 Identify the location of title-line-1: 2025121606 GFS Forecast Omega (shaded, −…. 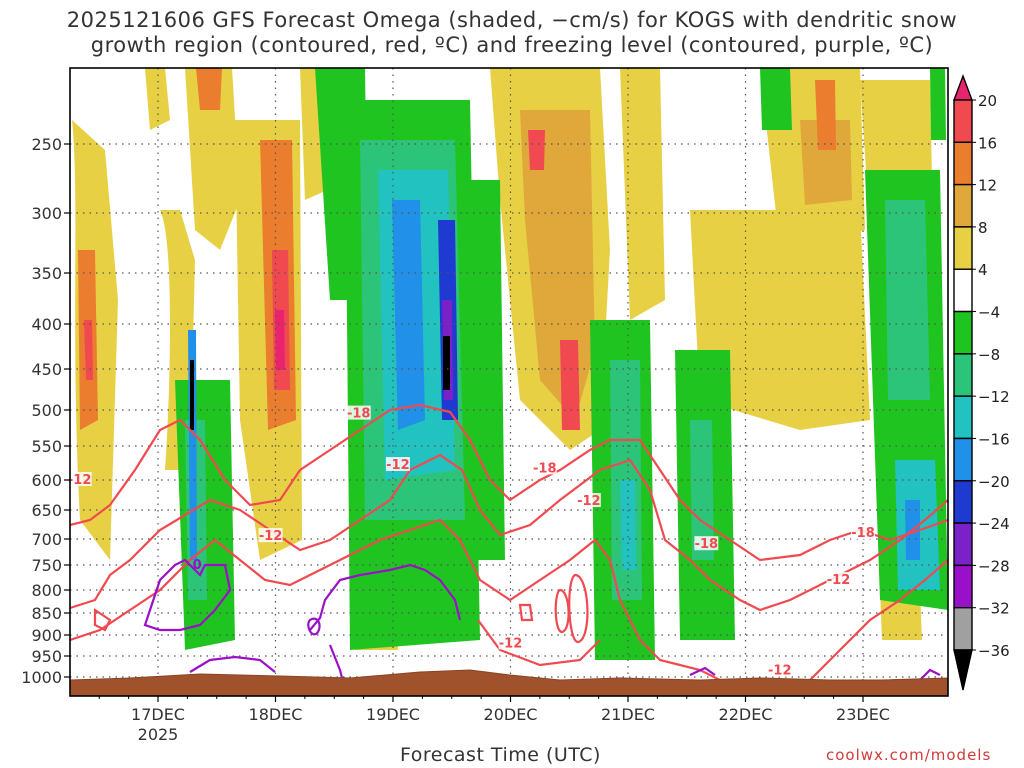
(512, 20).